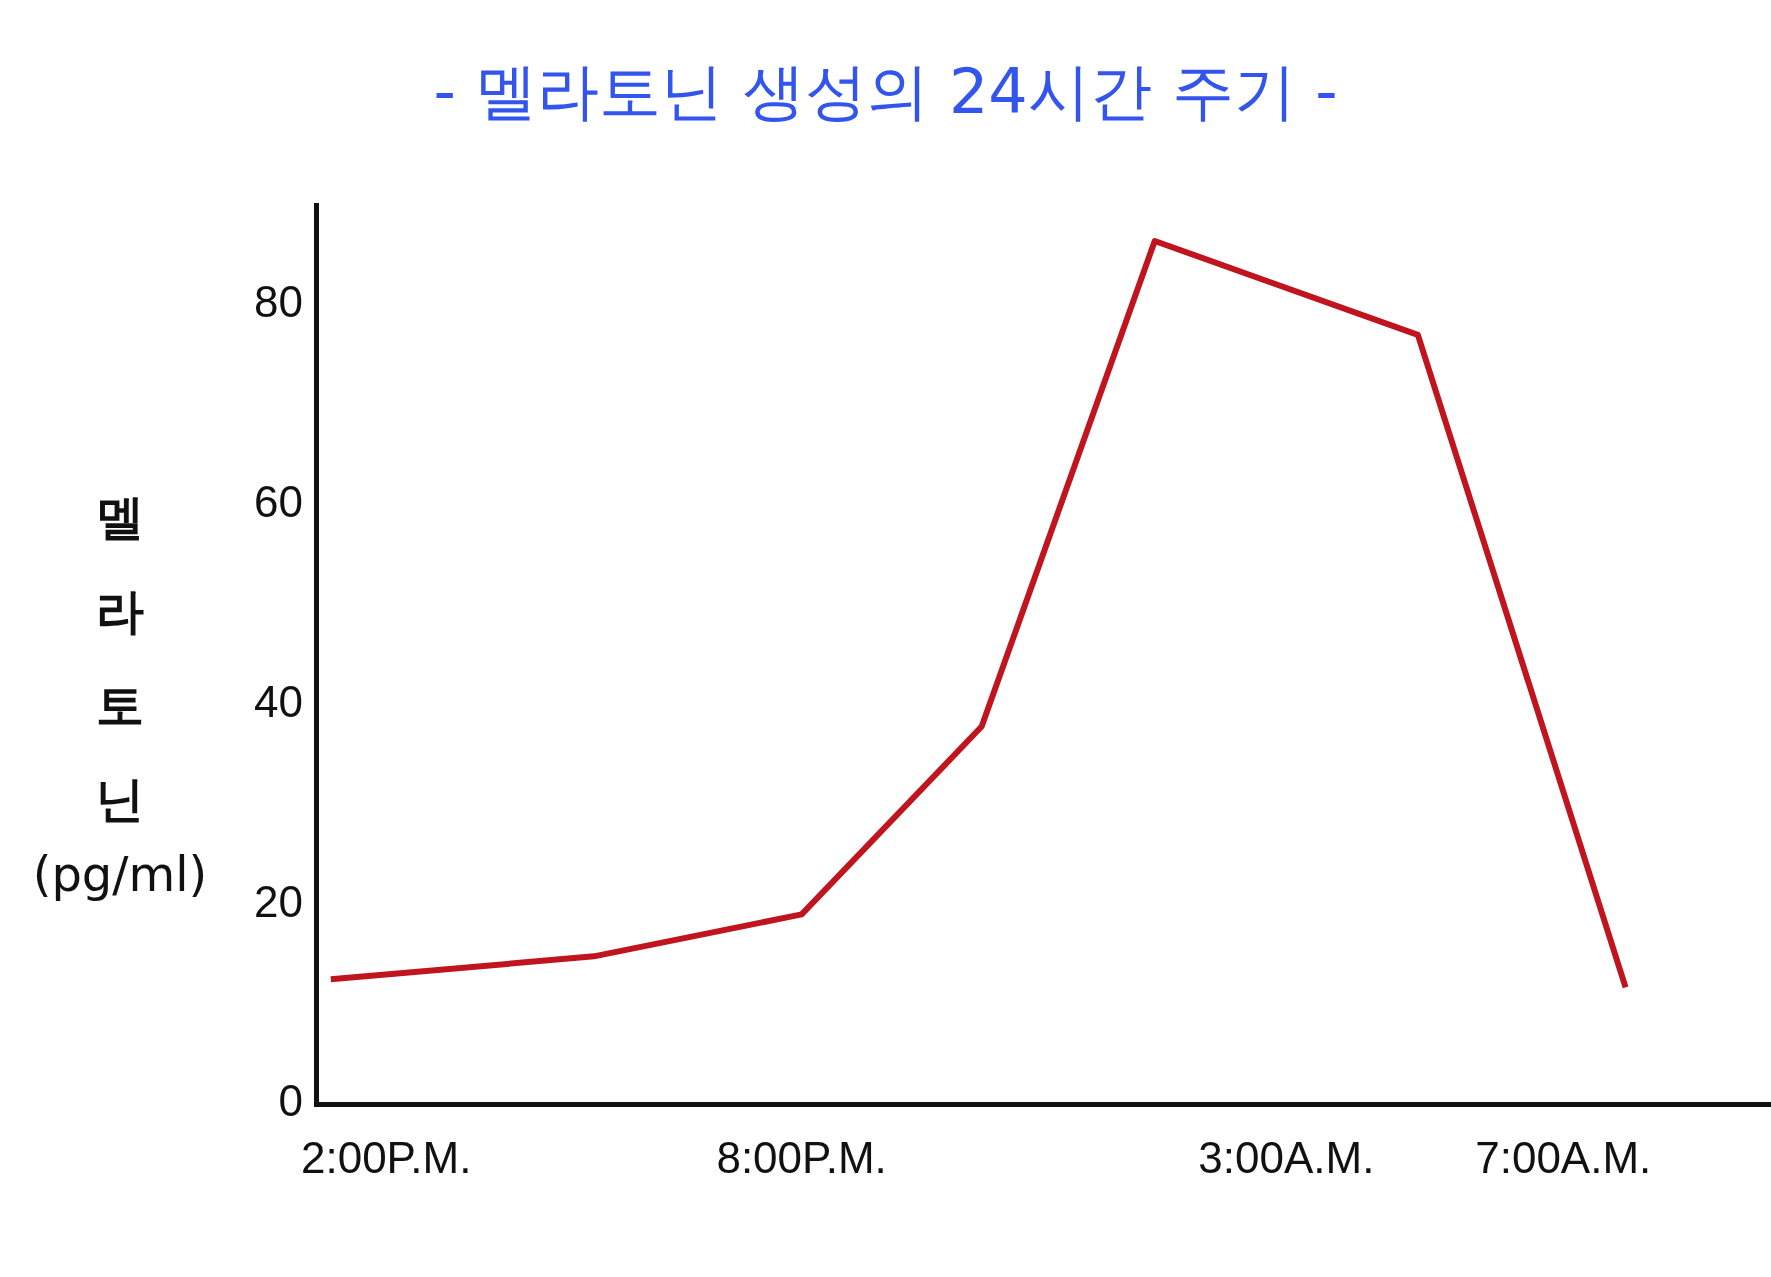  I want to click on x-tick-label: 8:00P.M., so click(801, 1157).